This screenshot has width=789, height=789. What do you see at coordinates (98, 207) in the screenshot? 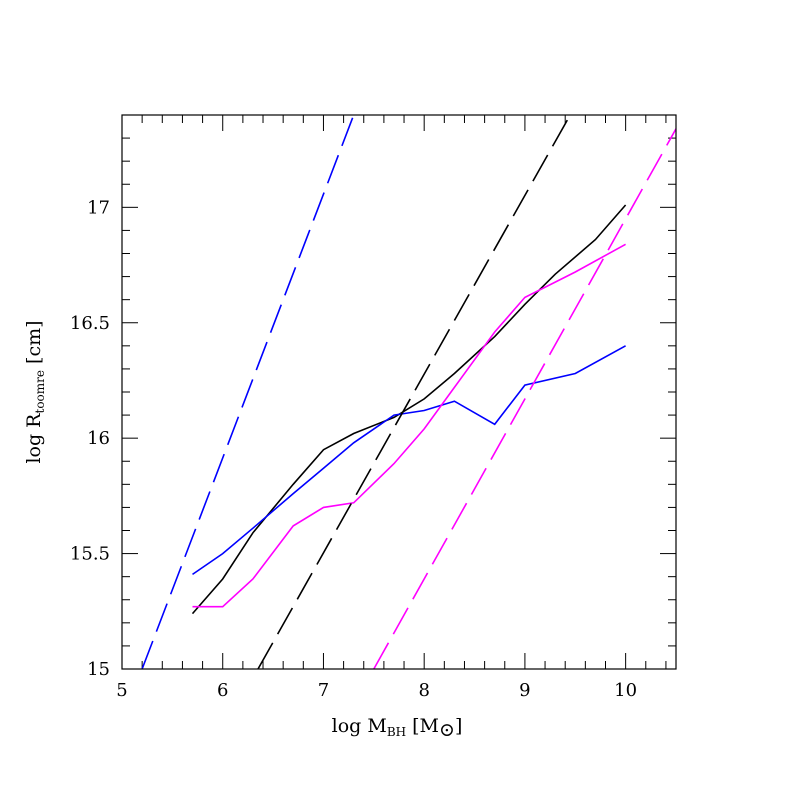
I see `y-tick-label: 17` at bounding box center [98, 207].